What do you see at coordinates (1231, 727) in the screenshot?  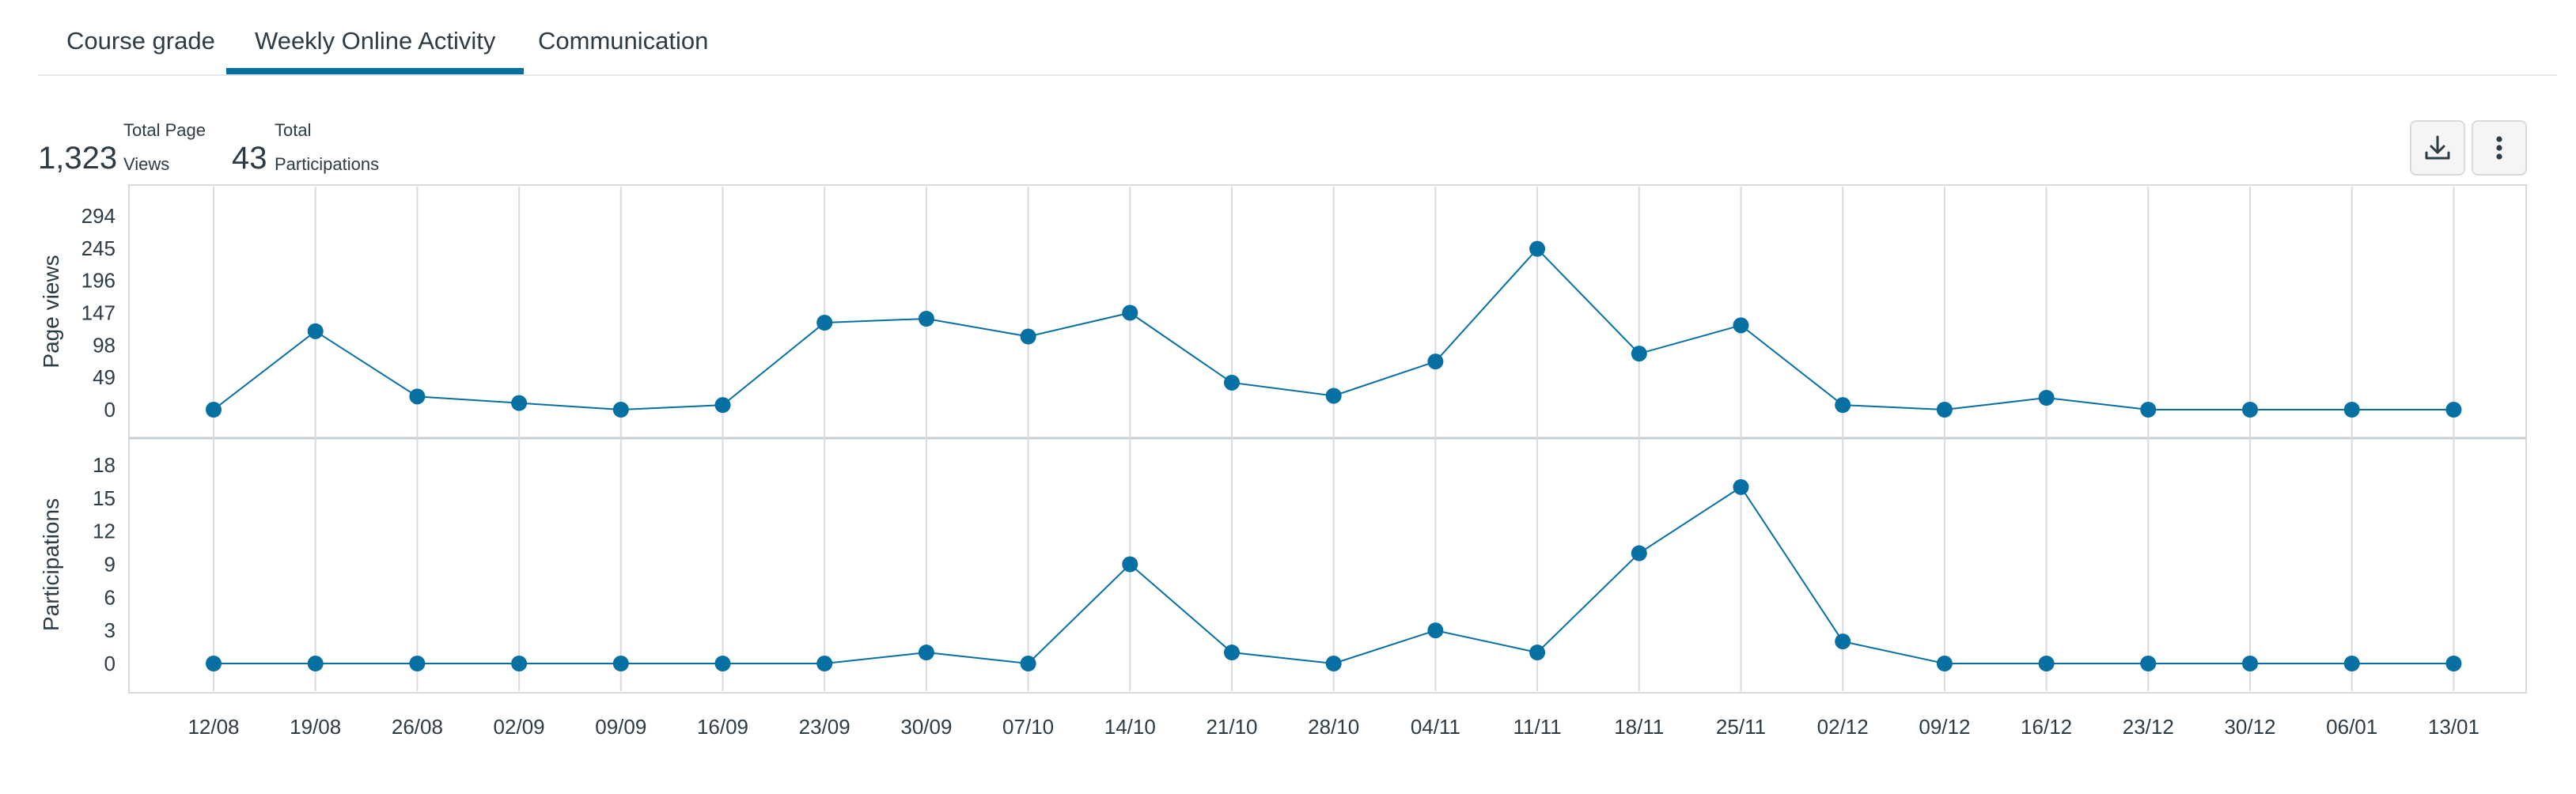 I see `x-tick-label: 21/10` at bounding box center [1231, 727].